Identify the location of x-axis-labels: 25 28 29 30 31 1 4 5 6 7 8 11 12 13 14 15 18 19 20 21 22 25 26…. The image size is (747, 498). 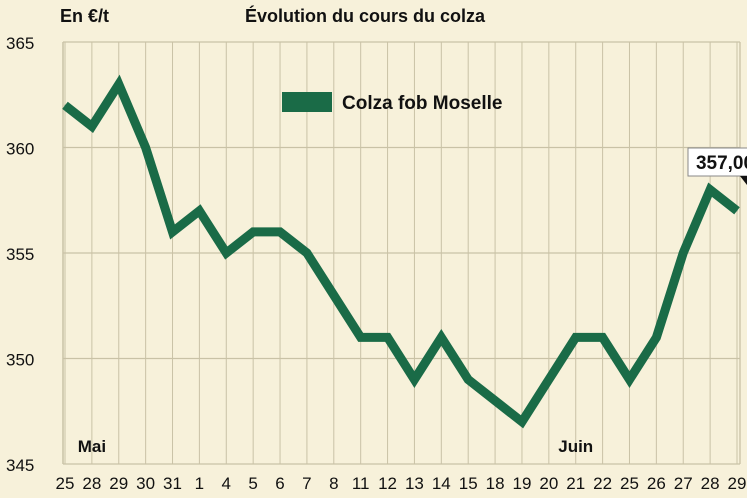
(401, 483).